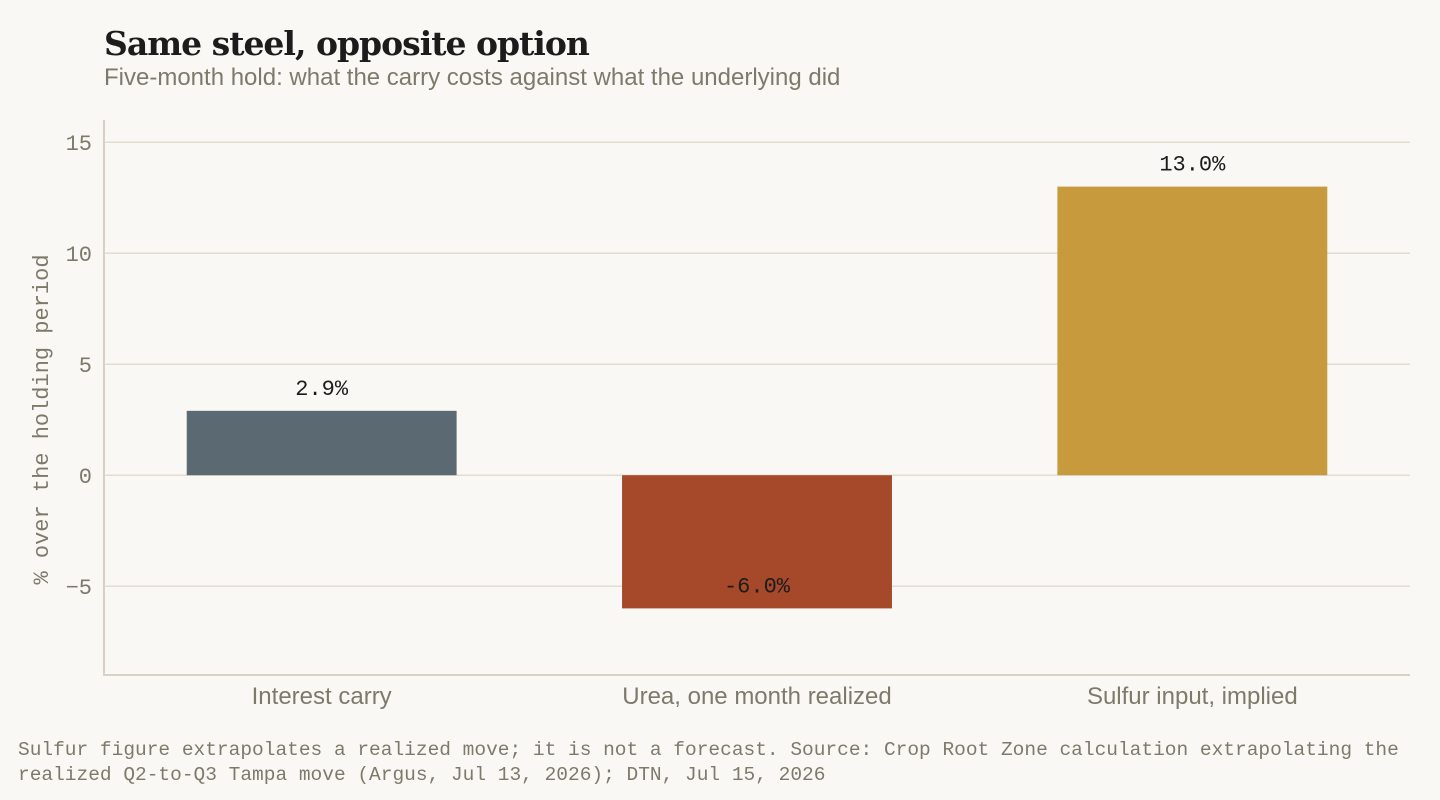 The width and height of the screenshot is (1440, 800). I want to click on y-axis-label: % over the holding period, so click(42, 419).